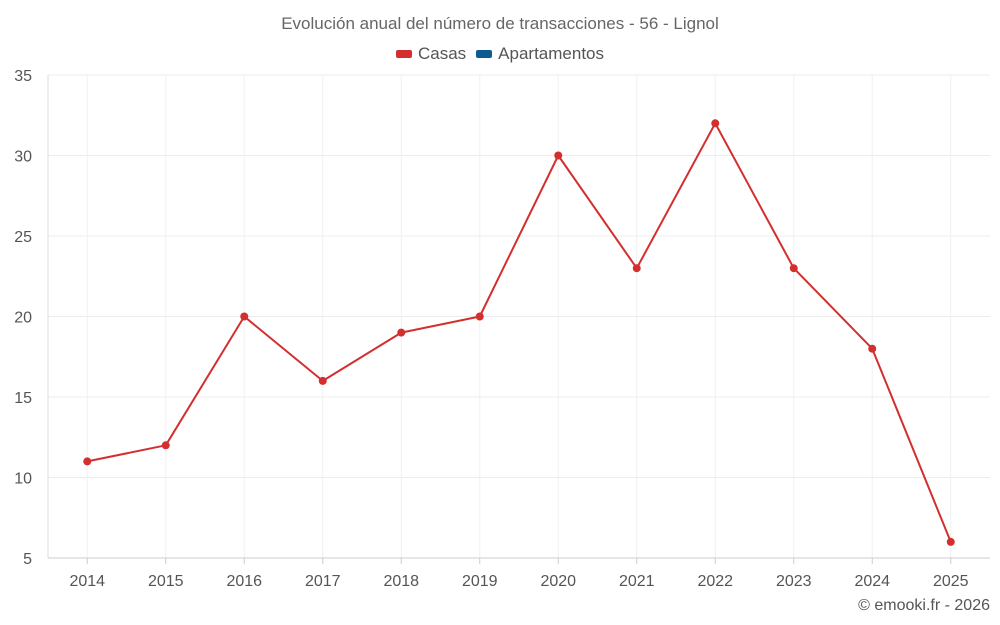 This screenshot has width=1000, height=625. What do you see at coordinates (23, 398) in the screenshot?
I see `y-tick-label: 15` at bounding box center [23, 398].